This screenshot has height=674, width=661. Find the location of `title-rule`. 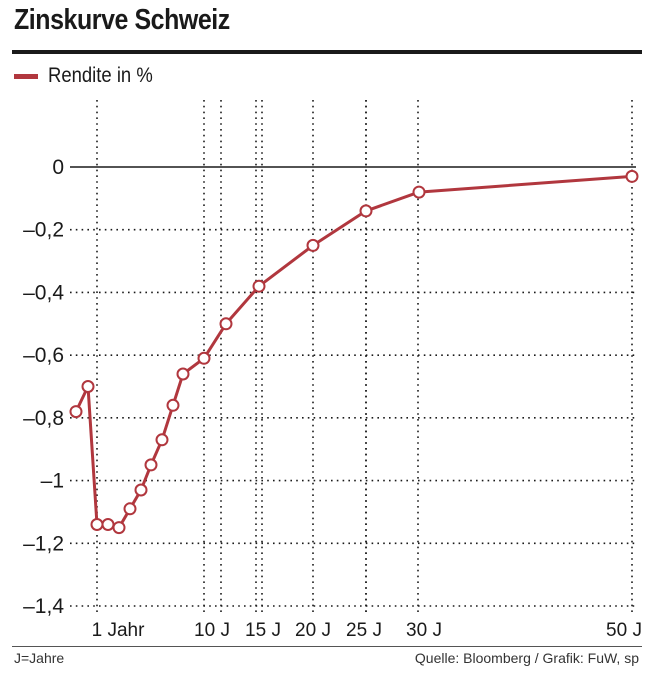

title-rule is located at coordinates (327, 52).